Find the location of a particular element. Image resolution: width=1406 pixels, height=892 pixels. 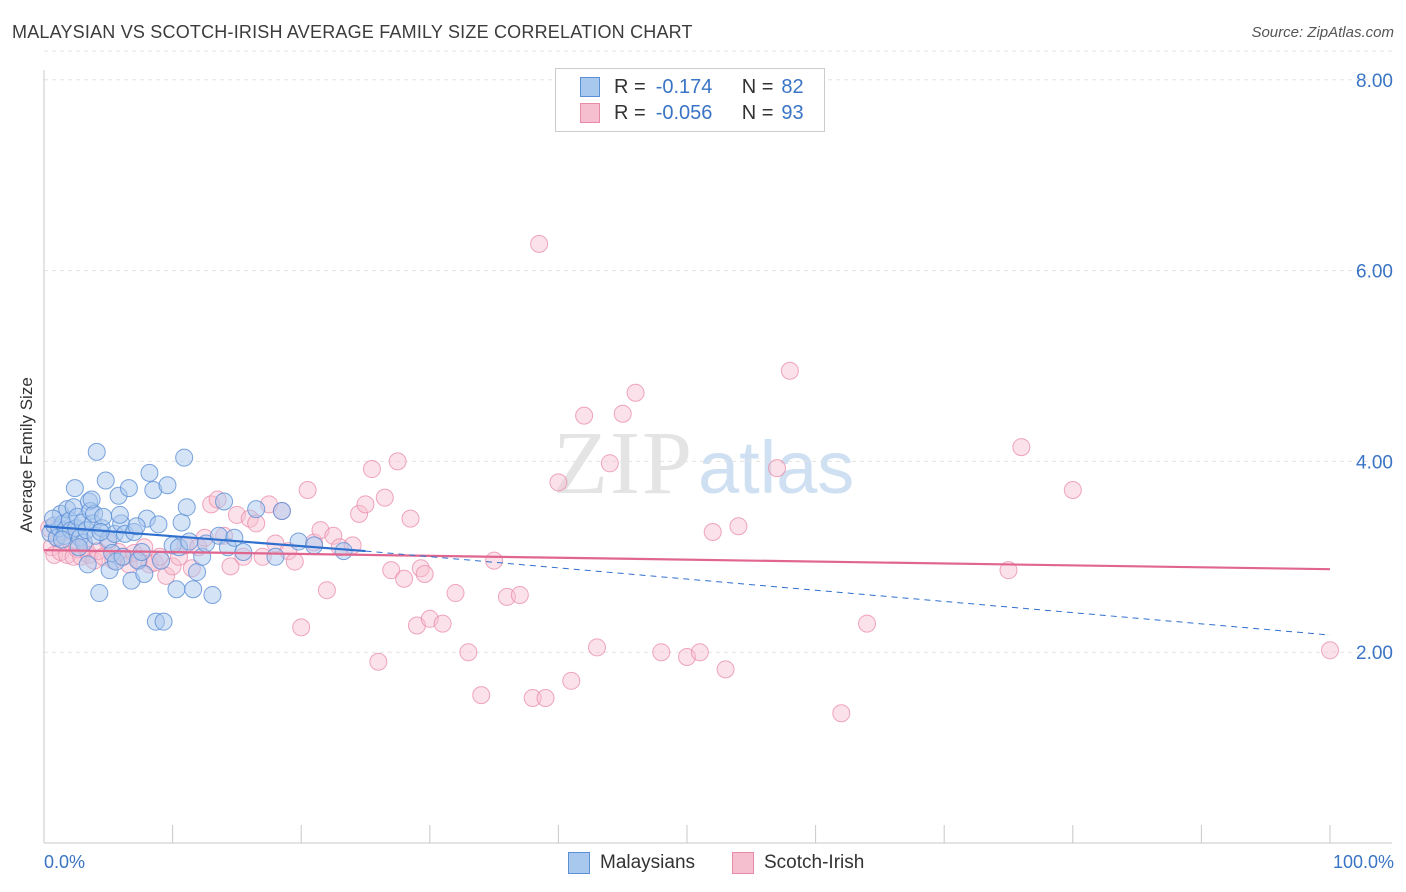

malaysian-trend-extension is located at coordinates (848, 593).